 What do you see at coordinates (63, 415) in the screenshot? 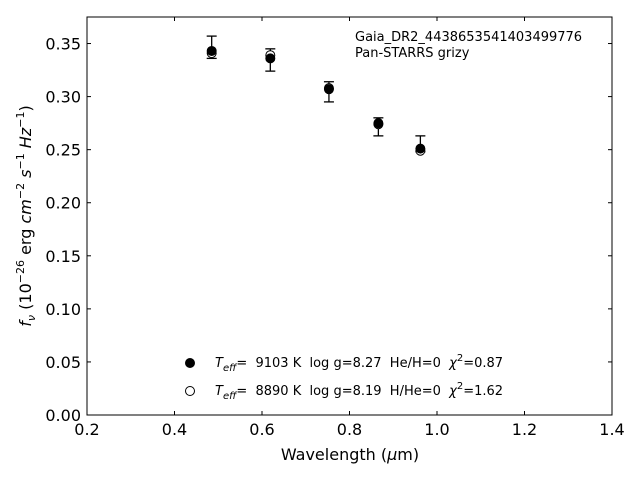
I see `y-tick-label: 0.00` at bounding box center [63, 415].